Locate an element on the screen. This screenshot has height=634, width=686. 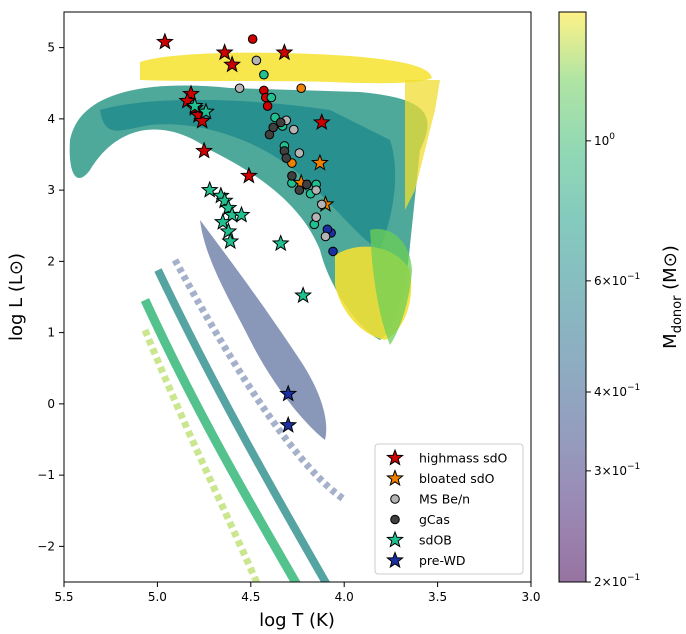
y-tick-label: 4 is located at coordinates (51, 119).